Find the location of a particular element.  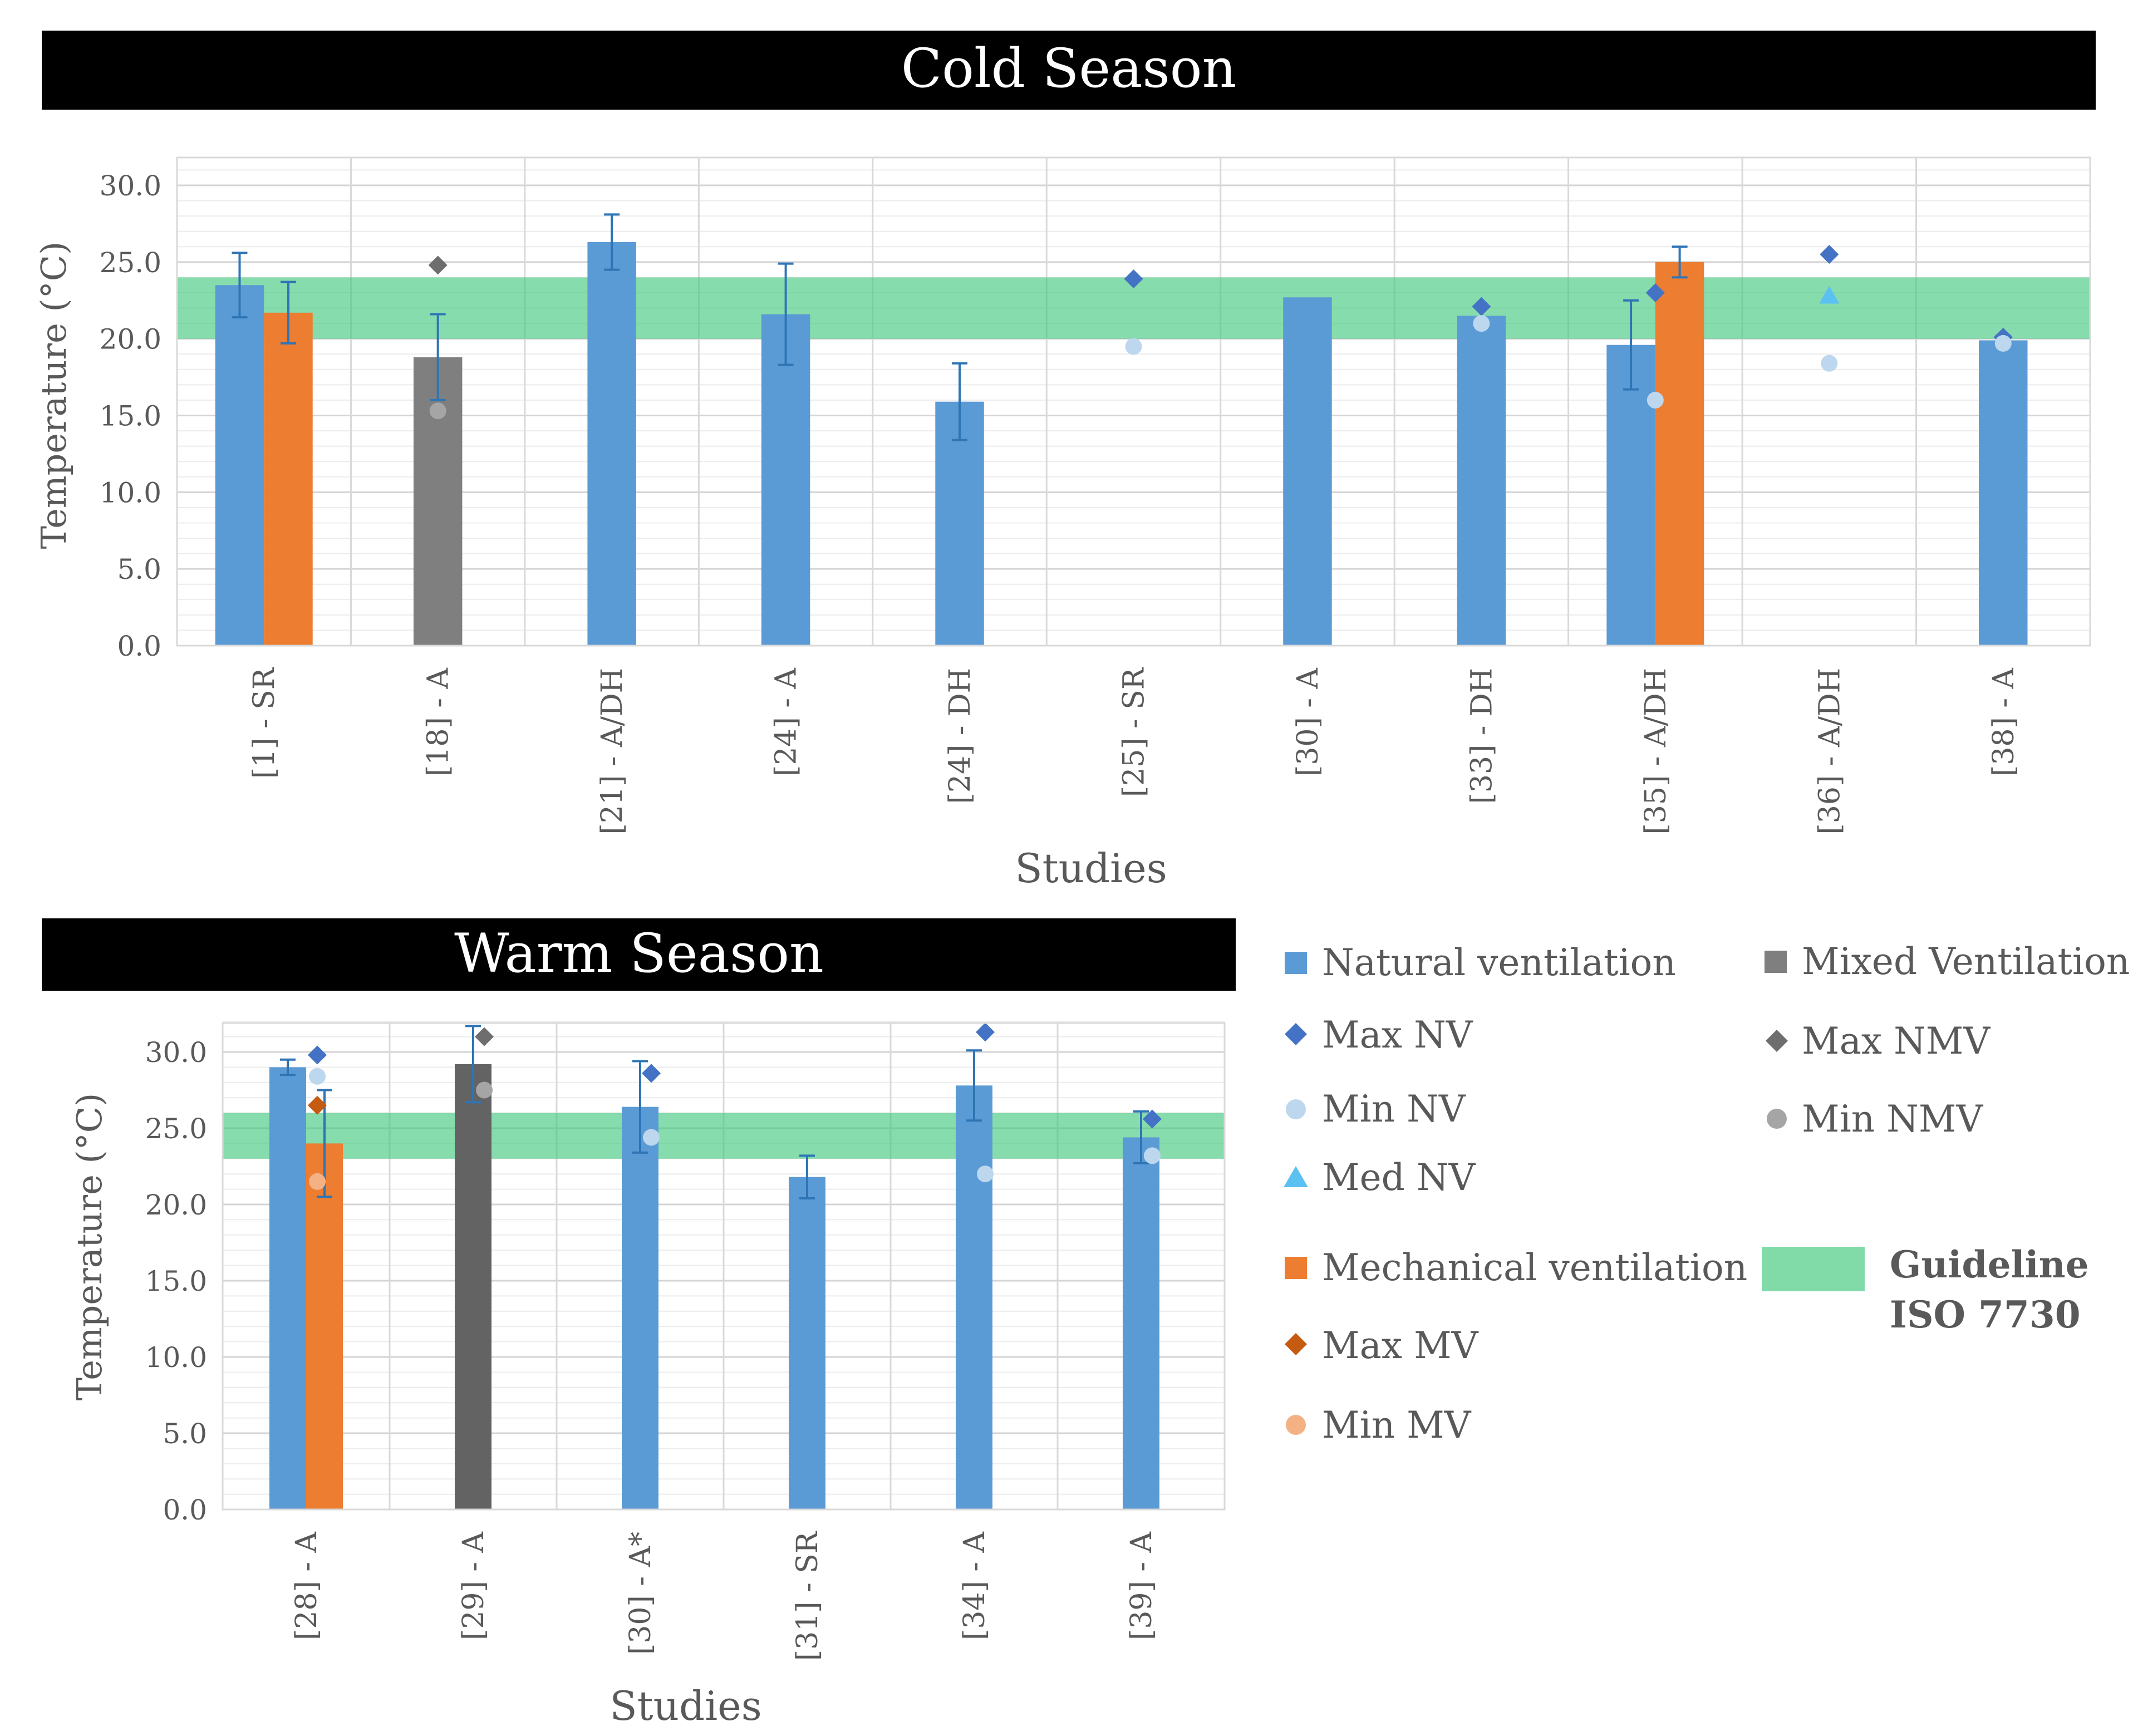

cold-title-bar is located at coordinates (1069, 70).